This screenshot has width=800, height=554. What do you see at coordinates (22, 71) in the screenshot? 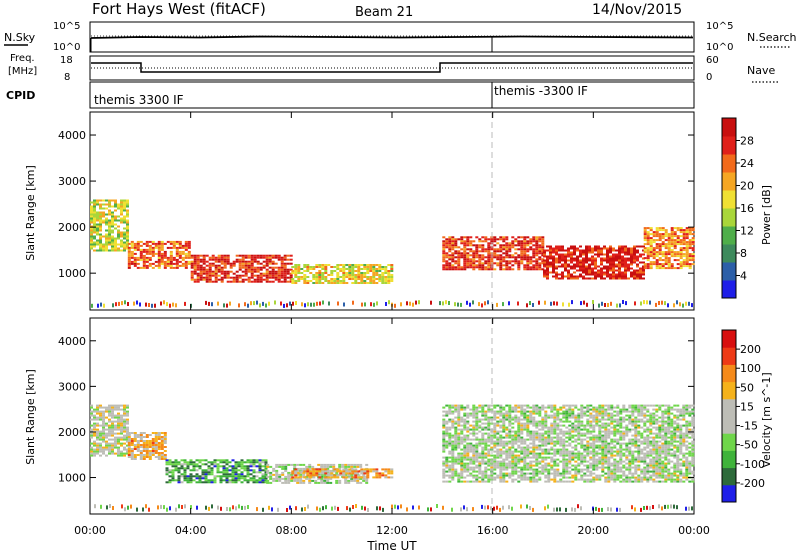
I see `freq-label-2: [MHz]` at bounding box center [22, 71].